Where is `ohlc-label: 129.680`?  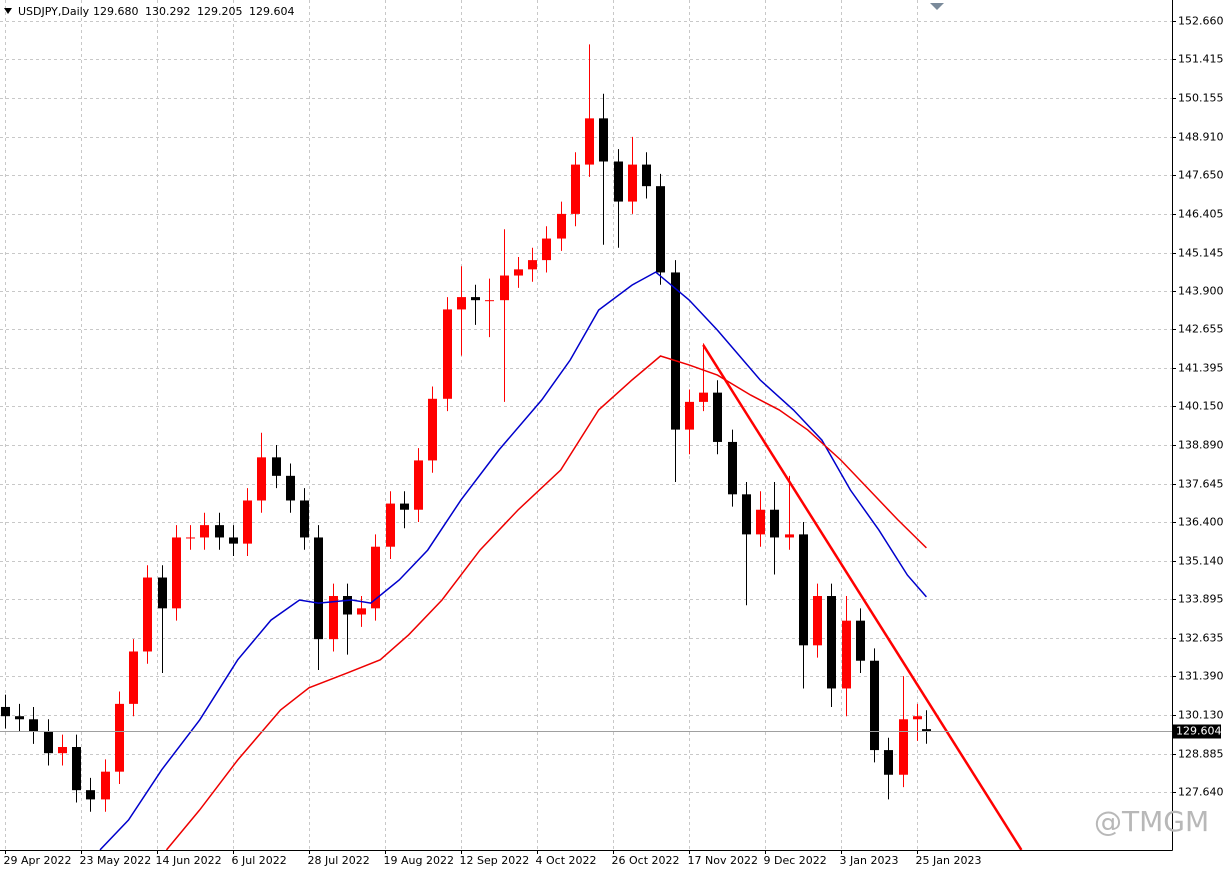 ohlc-label: 129.680 is located at coordinates (116, 11).